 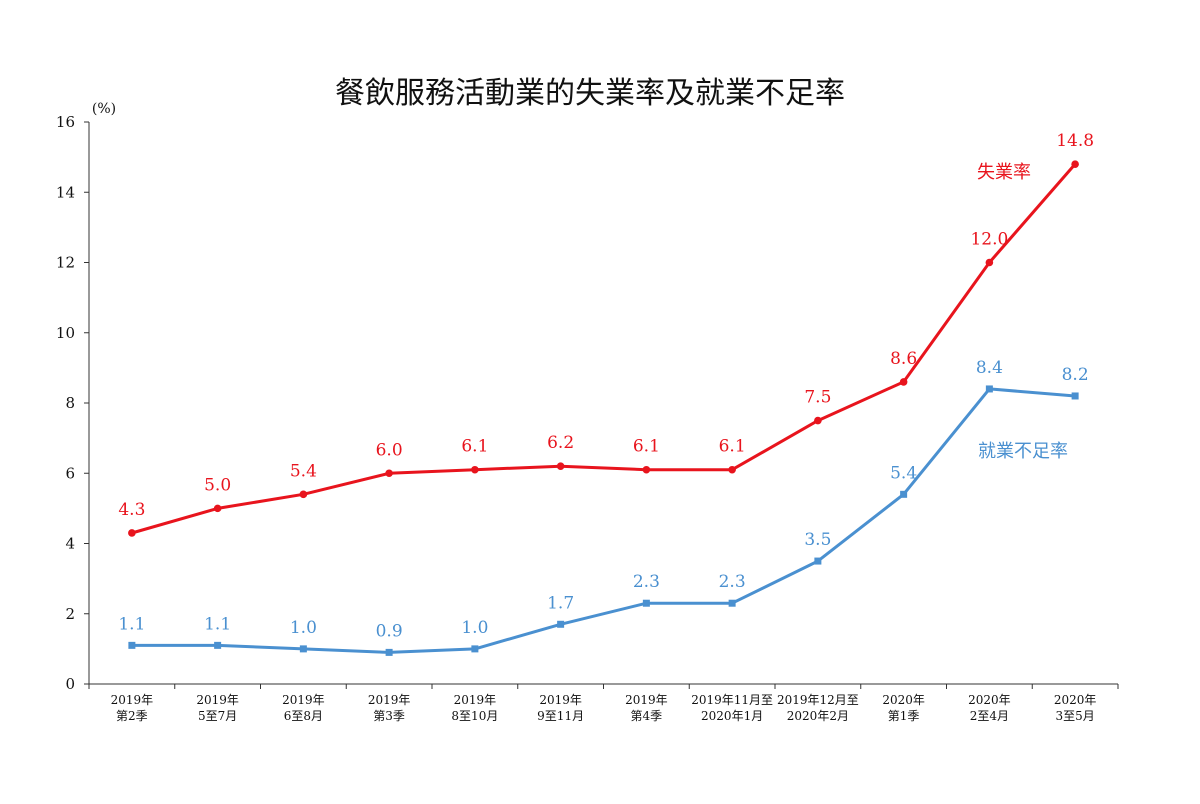 I want to click on y-axis-unit: (%), so click(x=104, y=109).